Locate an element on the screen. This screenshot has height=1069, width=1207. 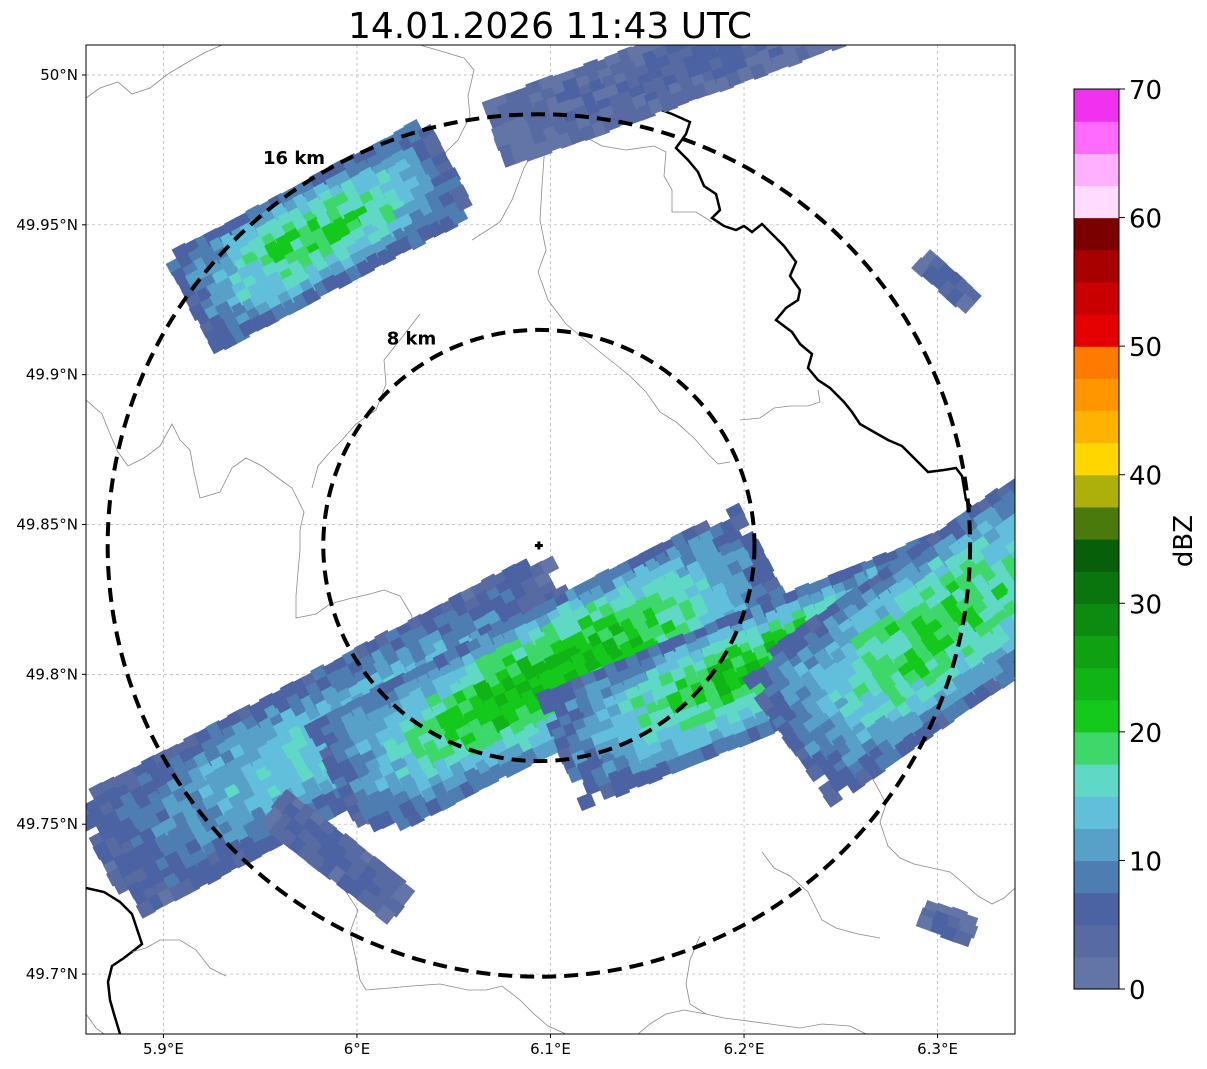
colorbar-tick-label: 0 is located at coordinates (1137, 991).